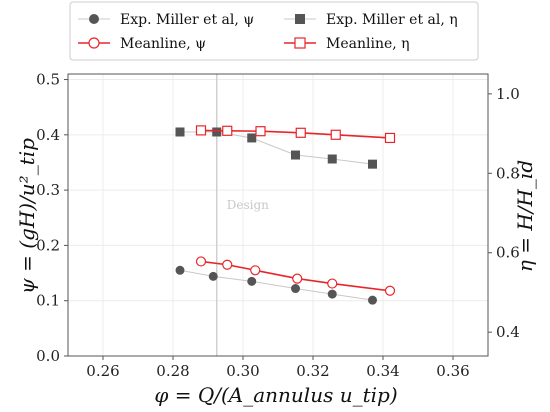 The width and height of the screenshot is (550, 412). What do you see at coordinates (187, 20) in the screenshot?
I see `legend-label-exp-psi: Exp. Miller et al, ψ` at bounding box center [187, 20].